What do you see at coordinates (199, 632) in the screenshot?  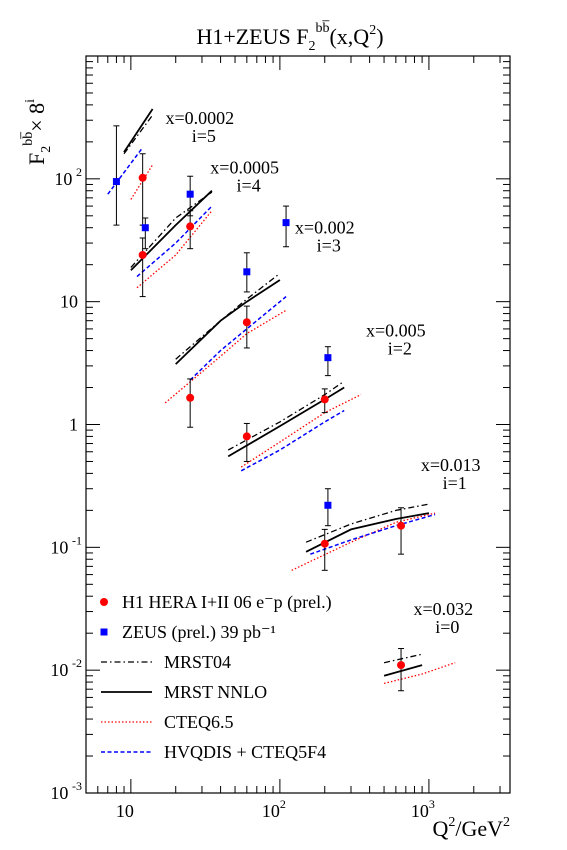 I see `legend-label: ZEUS (prel.) 39 pb⁻¹` at bounding box center [199, 632].